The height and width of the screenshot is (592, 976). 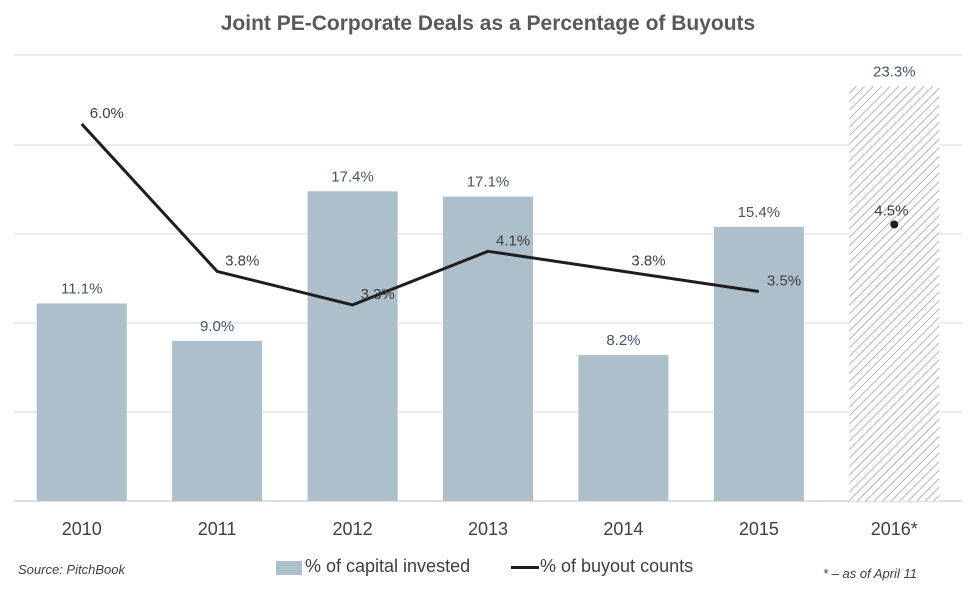 What do you see at coordinates (353, 529) in the screenshot?
I see `x-tick-label: 2012` at bounding box center [353, 529].